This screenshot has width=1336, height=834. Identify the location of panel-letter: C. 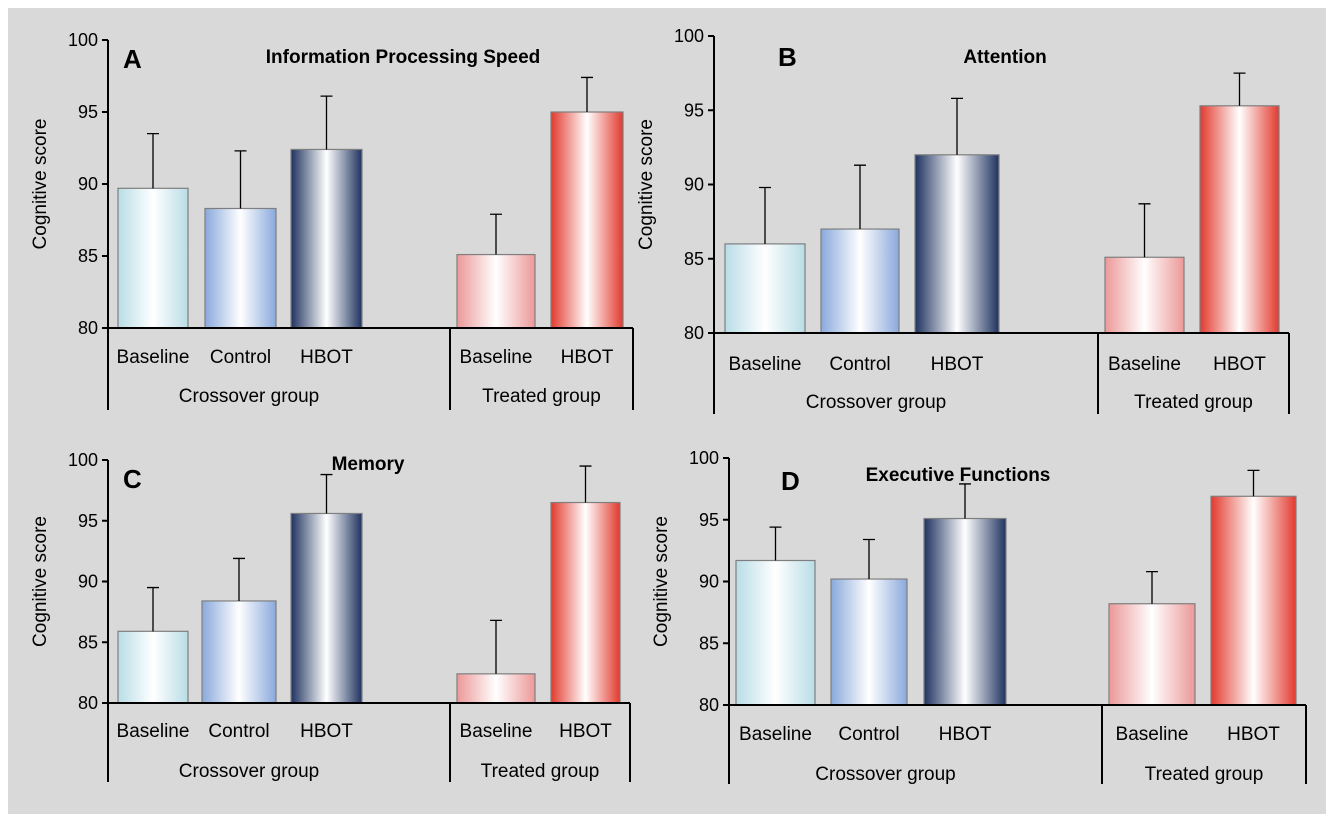
(132, 479).